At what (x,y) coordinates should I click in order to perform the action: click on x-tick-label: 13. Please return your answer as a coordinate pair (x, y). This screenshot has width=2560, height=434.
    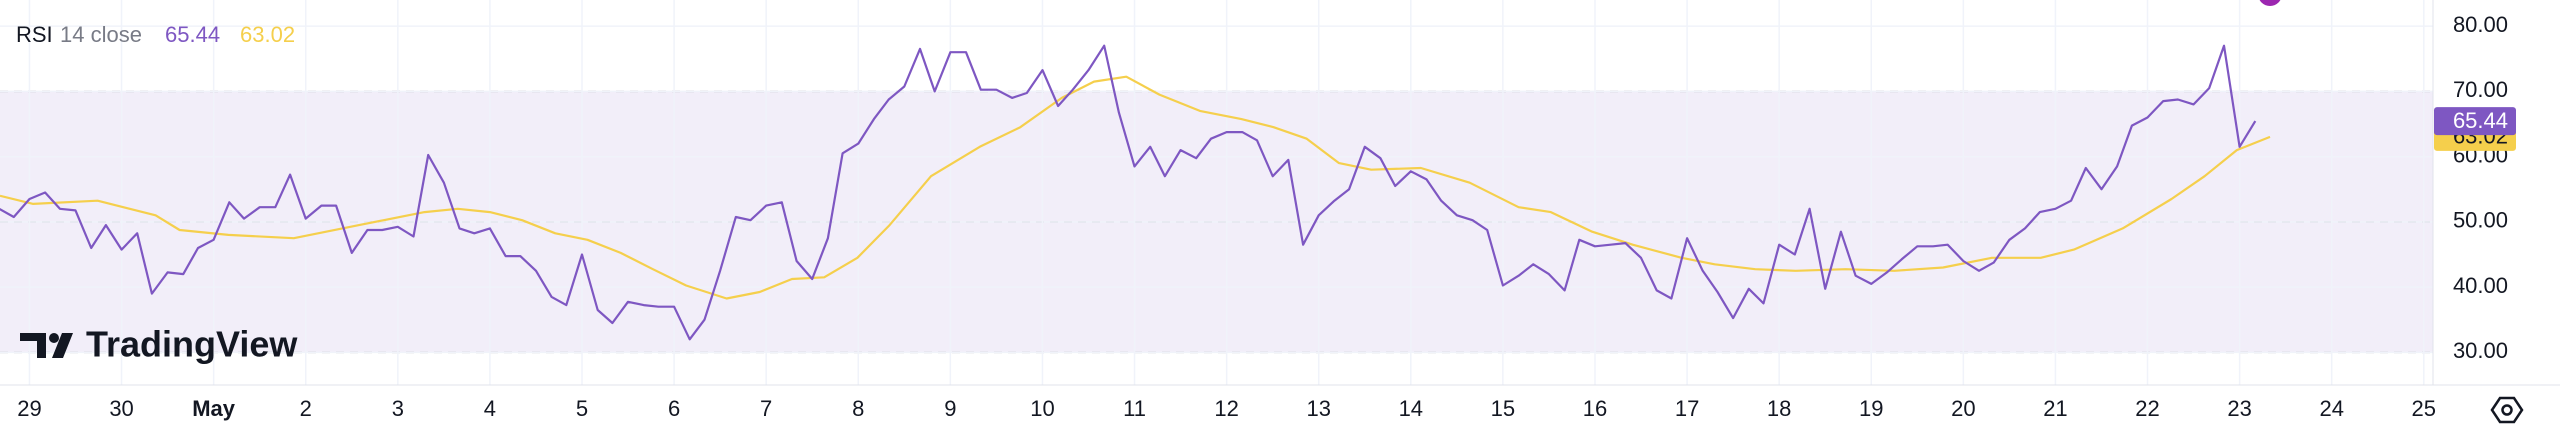
    Looking at the image, I should click on (1318, 408).